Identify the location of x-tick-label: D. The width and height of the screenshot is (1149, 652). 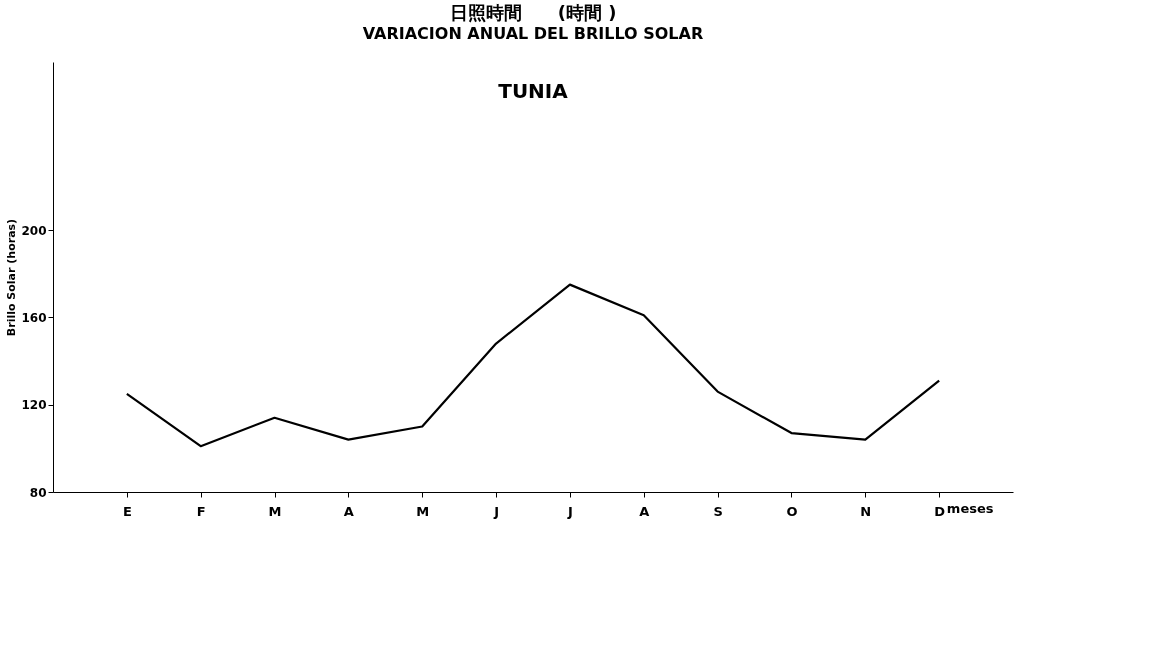
(940, 511).